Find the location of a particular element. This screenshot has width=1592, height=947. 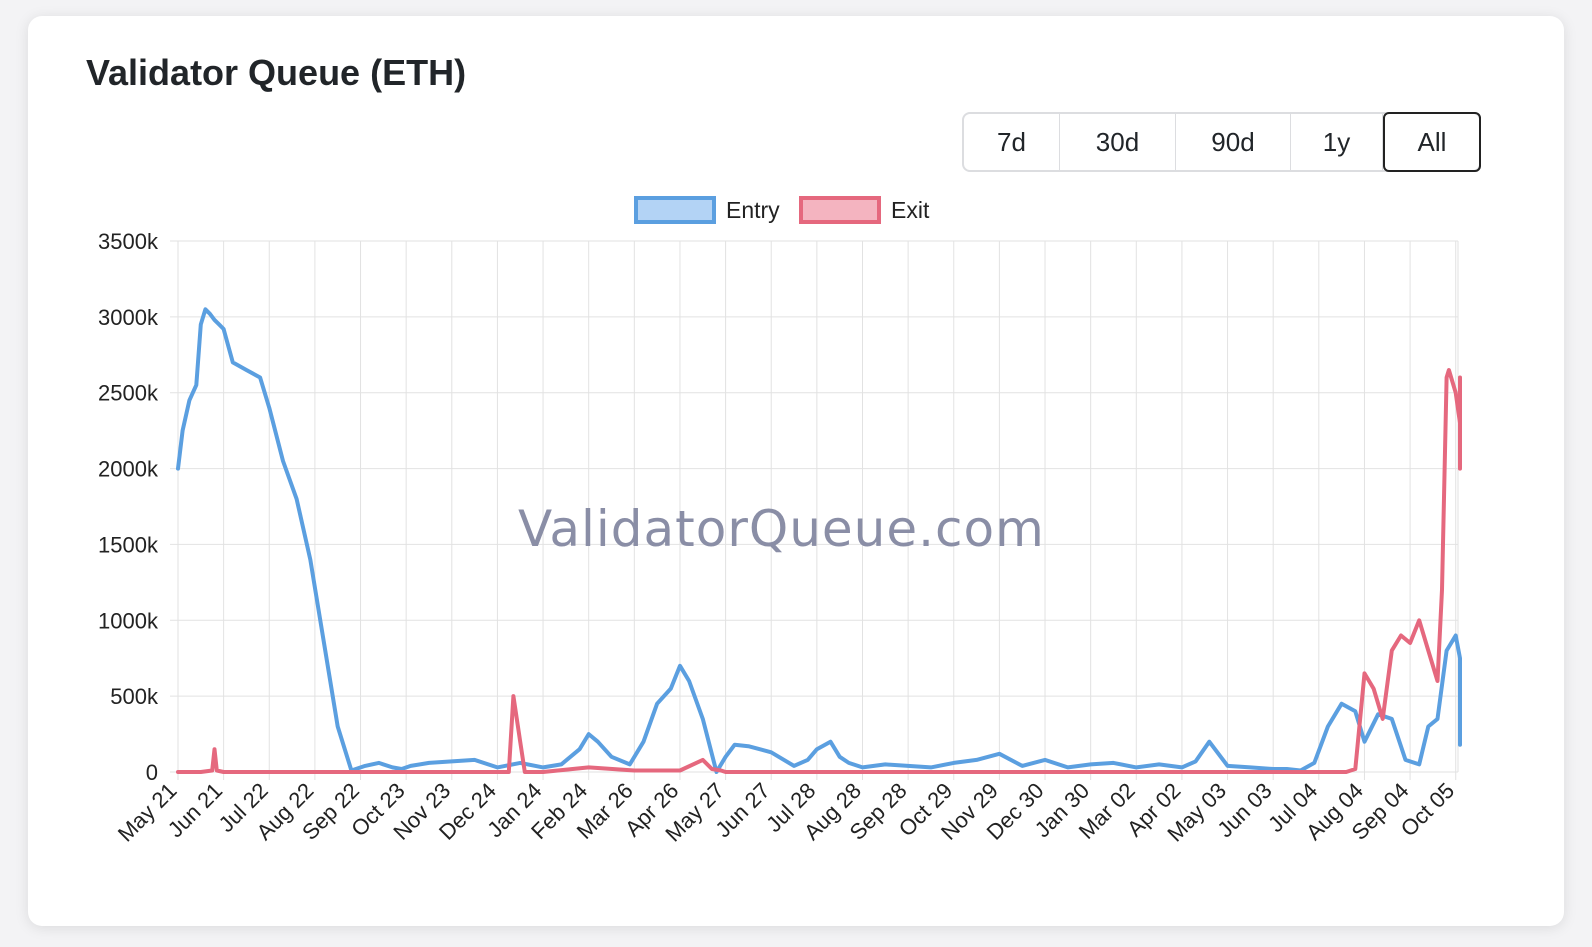

legend-swatch-exit is located at coordinates (840, 210).